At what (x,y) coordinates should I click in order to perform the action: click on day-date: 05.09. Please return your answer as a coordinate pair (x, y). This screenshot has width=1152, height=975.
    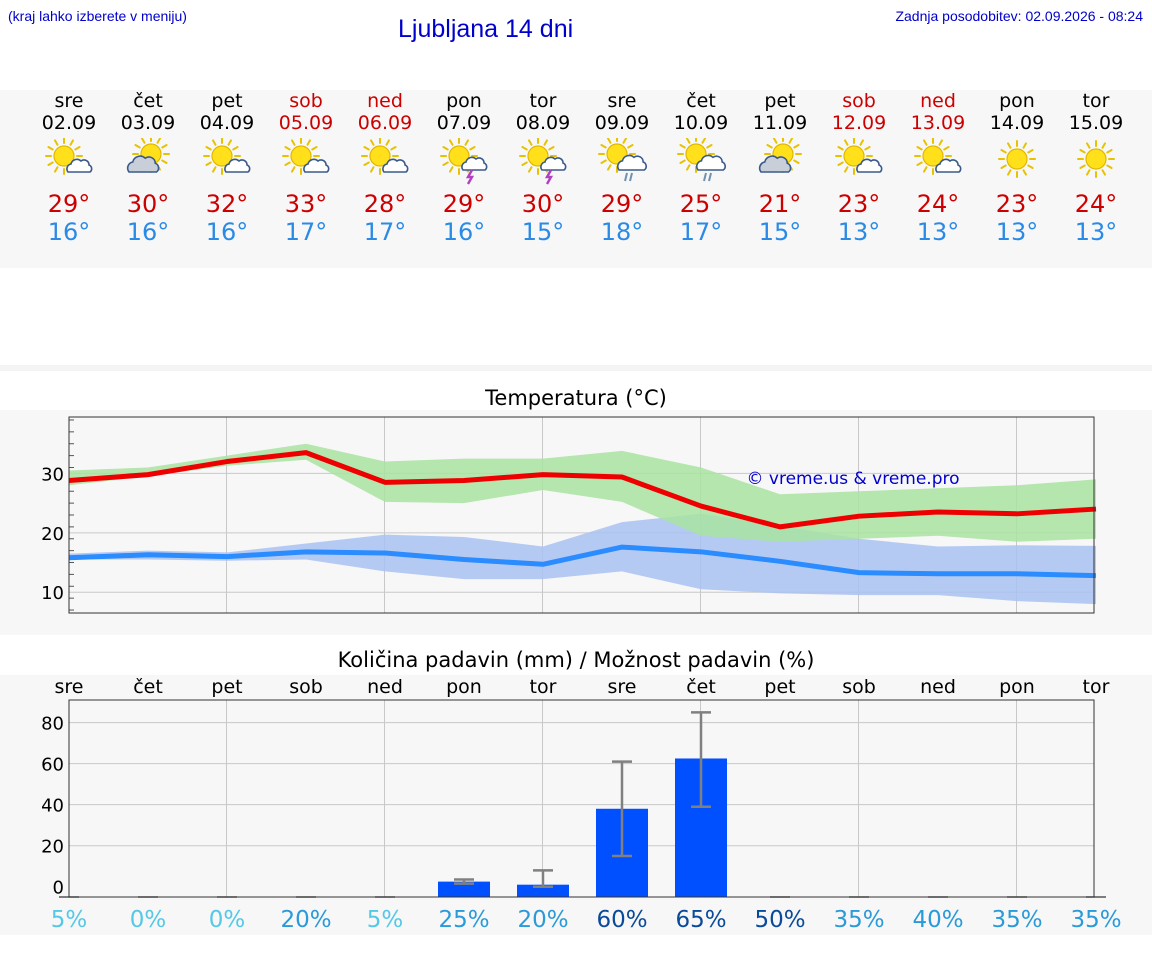
    Looking at the image, I should click on (306, 123).